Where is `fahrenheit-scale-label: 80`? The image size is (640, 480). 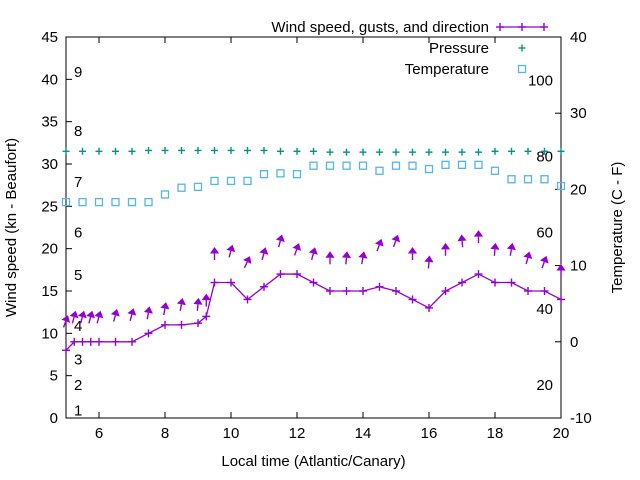 fahrenheit-scale-label: 80 is located at coordinates (544, 157).